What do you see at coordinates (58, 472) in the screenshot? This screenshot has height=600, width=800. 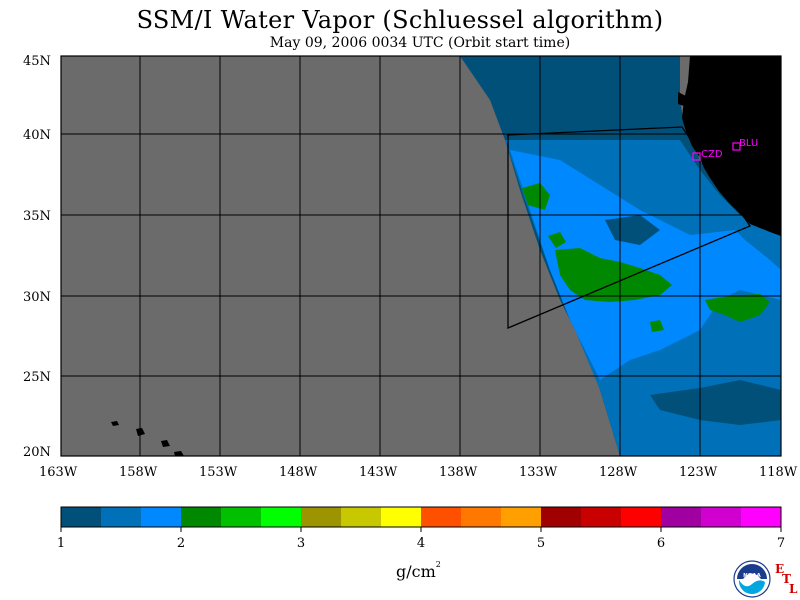 I see `lon-label: 163W` at bounding box center [58, 472].